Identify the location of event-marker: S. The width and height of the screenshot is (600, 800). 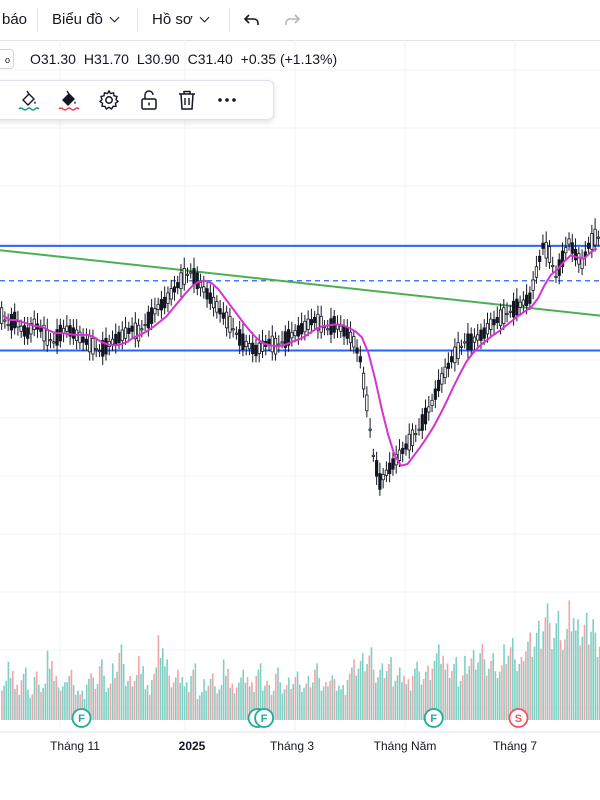
(518, 718).